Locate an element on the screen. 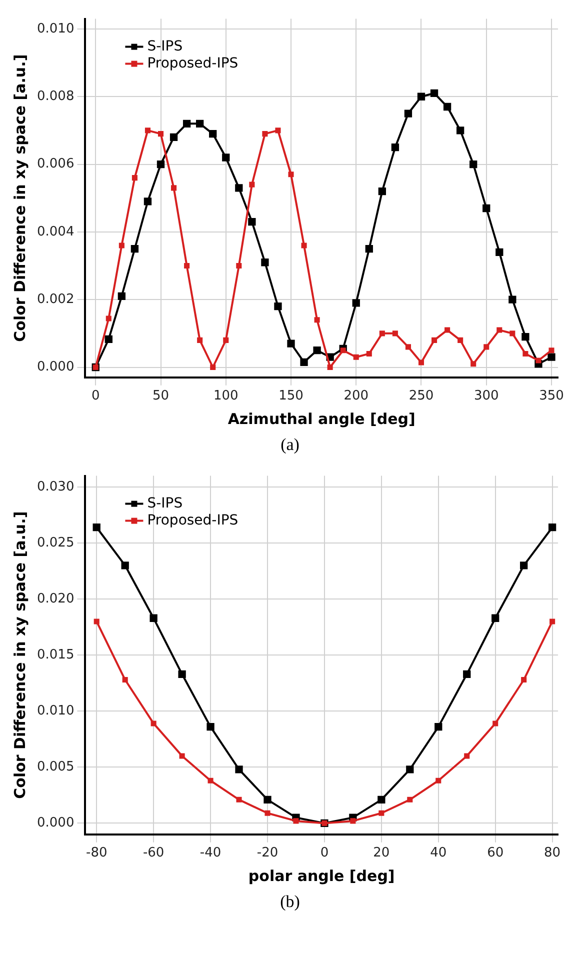  y-tick-label: 0.015 is located at coordinates (55, 654).